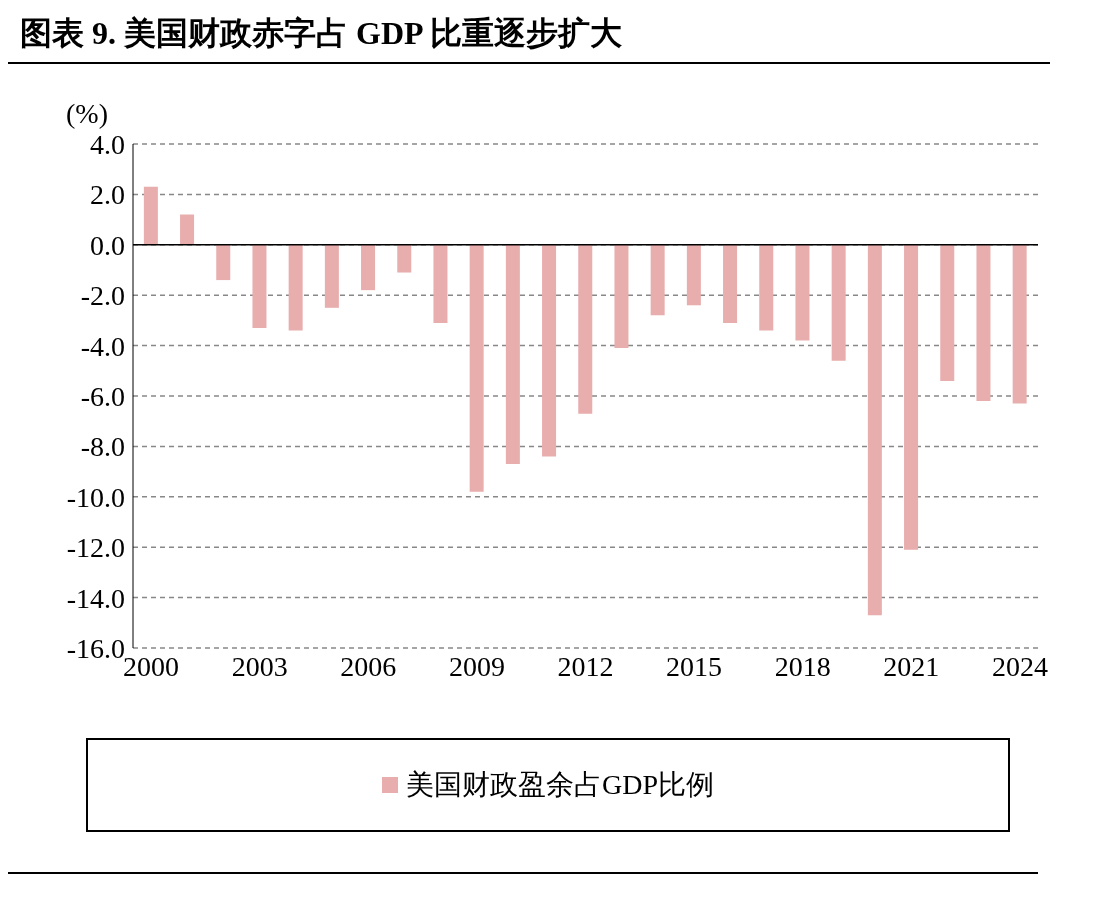 This screenshot has height=902, width=1101. I want to click on x-tick-label: 2006, so click(368, 666).